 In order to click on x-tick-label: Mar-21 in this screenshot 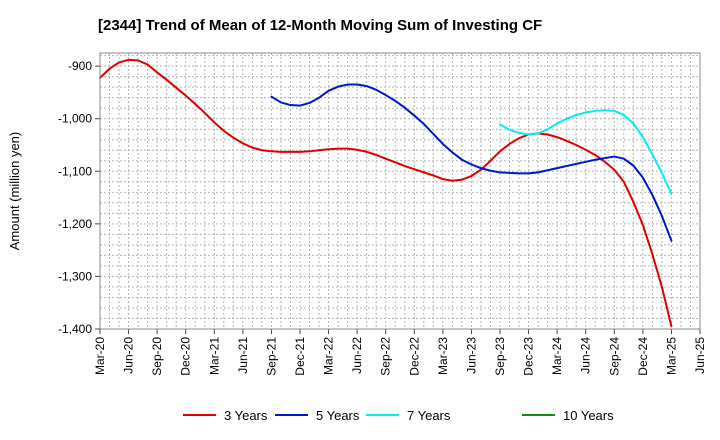, I will do `click(214, 356)`.